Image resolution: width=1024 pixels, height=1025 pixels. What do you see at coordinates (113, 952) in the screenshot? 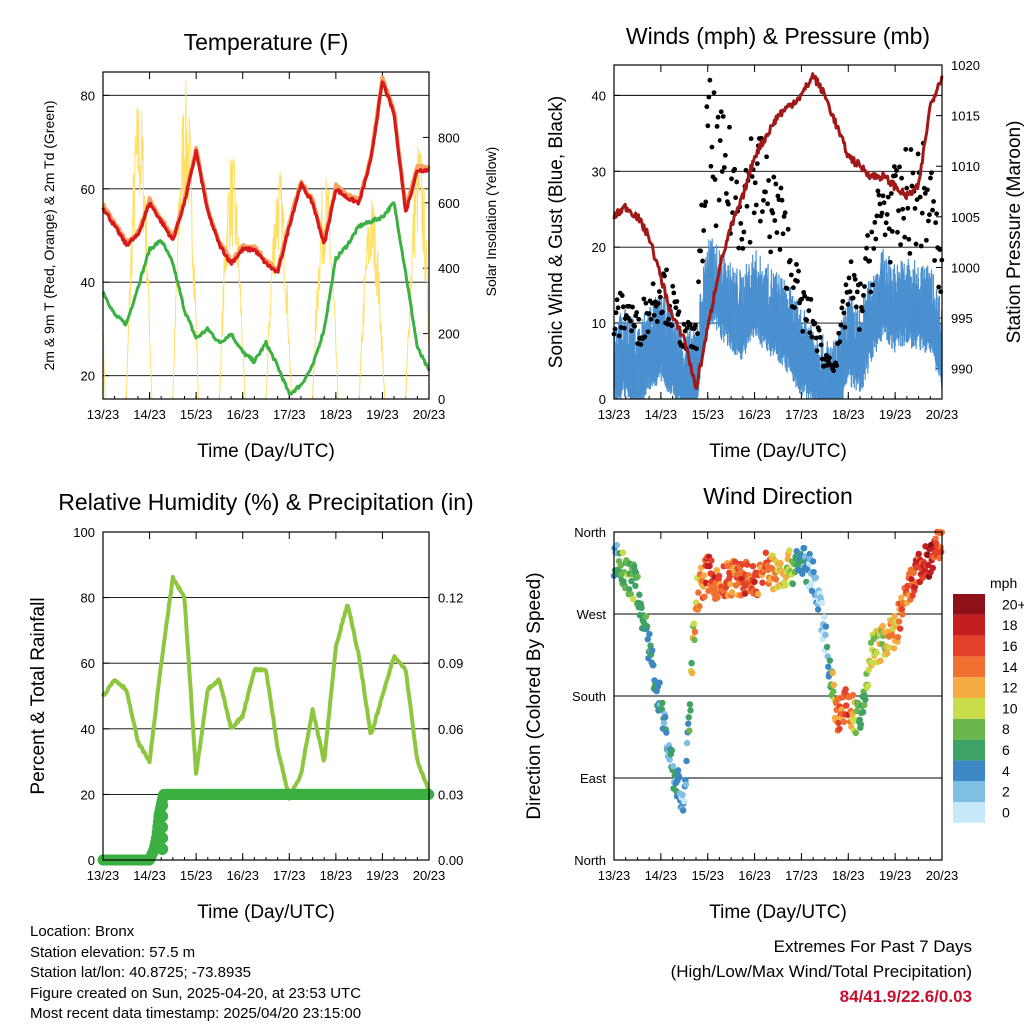
I see `elevation-label: Station elevation: 57.5 m` at bounding box center [113, 952].